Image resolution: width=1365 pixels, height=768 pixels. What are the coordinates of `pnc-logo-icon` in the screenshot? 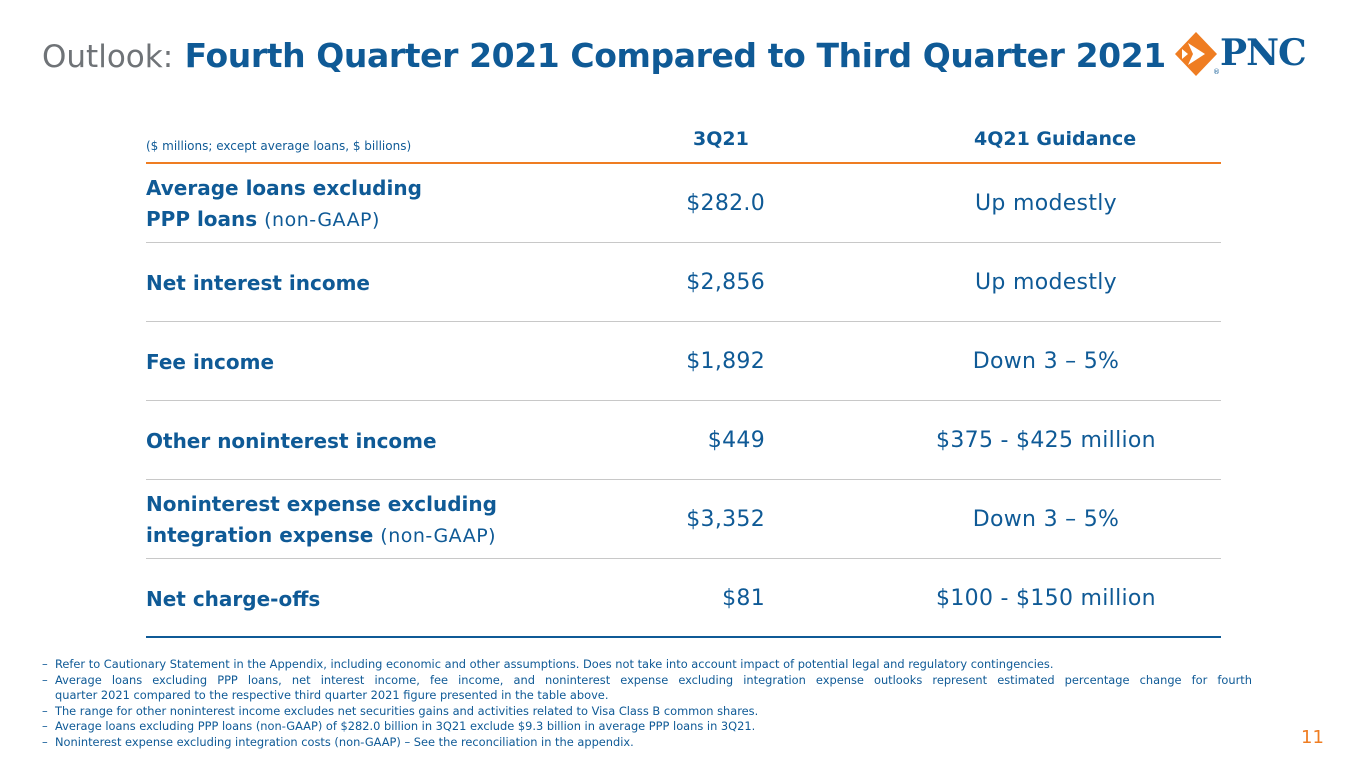 It's located at (1196, 54).